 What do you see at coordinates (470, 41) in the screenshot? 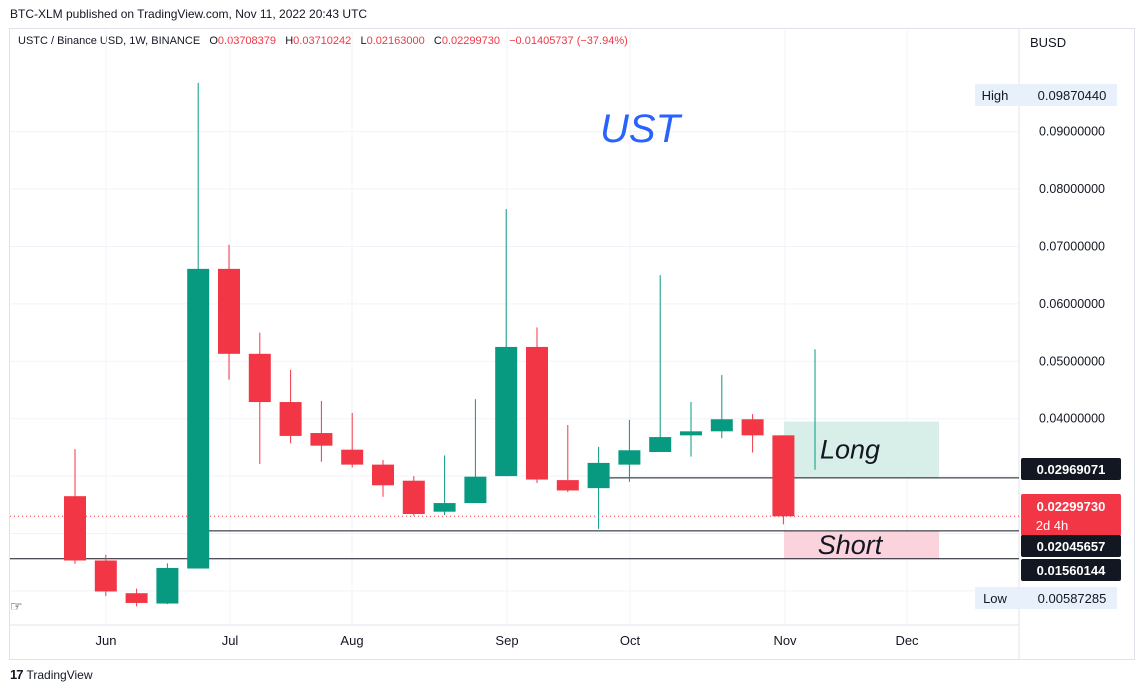
I see `close-value: 0.02299730` at bounding box center [470, 41].